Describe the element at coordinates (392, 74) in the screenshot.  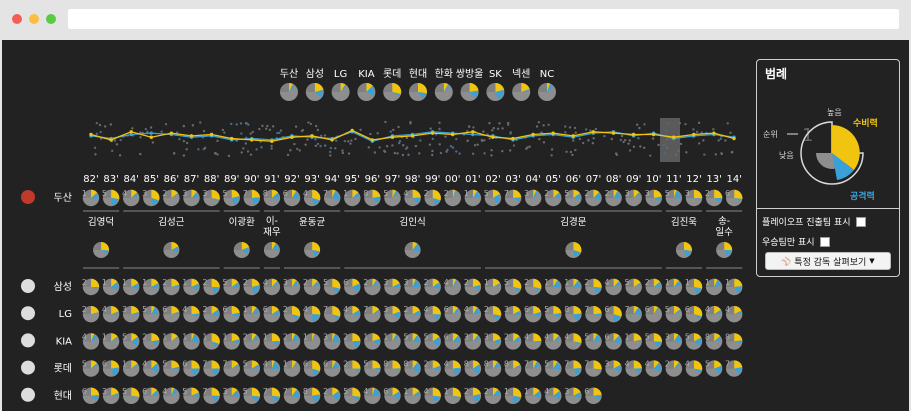
I see `top-team-label: 롯데` at that location.